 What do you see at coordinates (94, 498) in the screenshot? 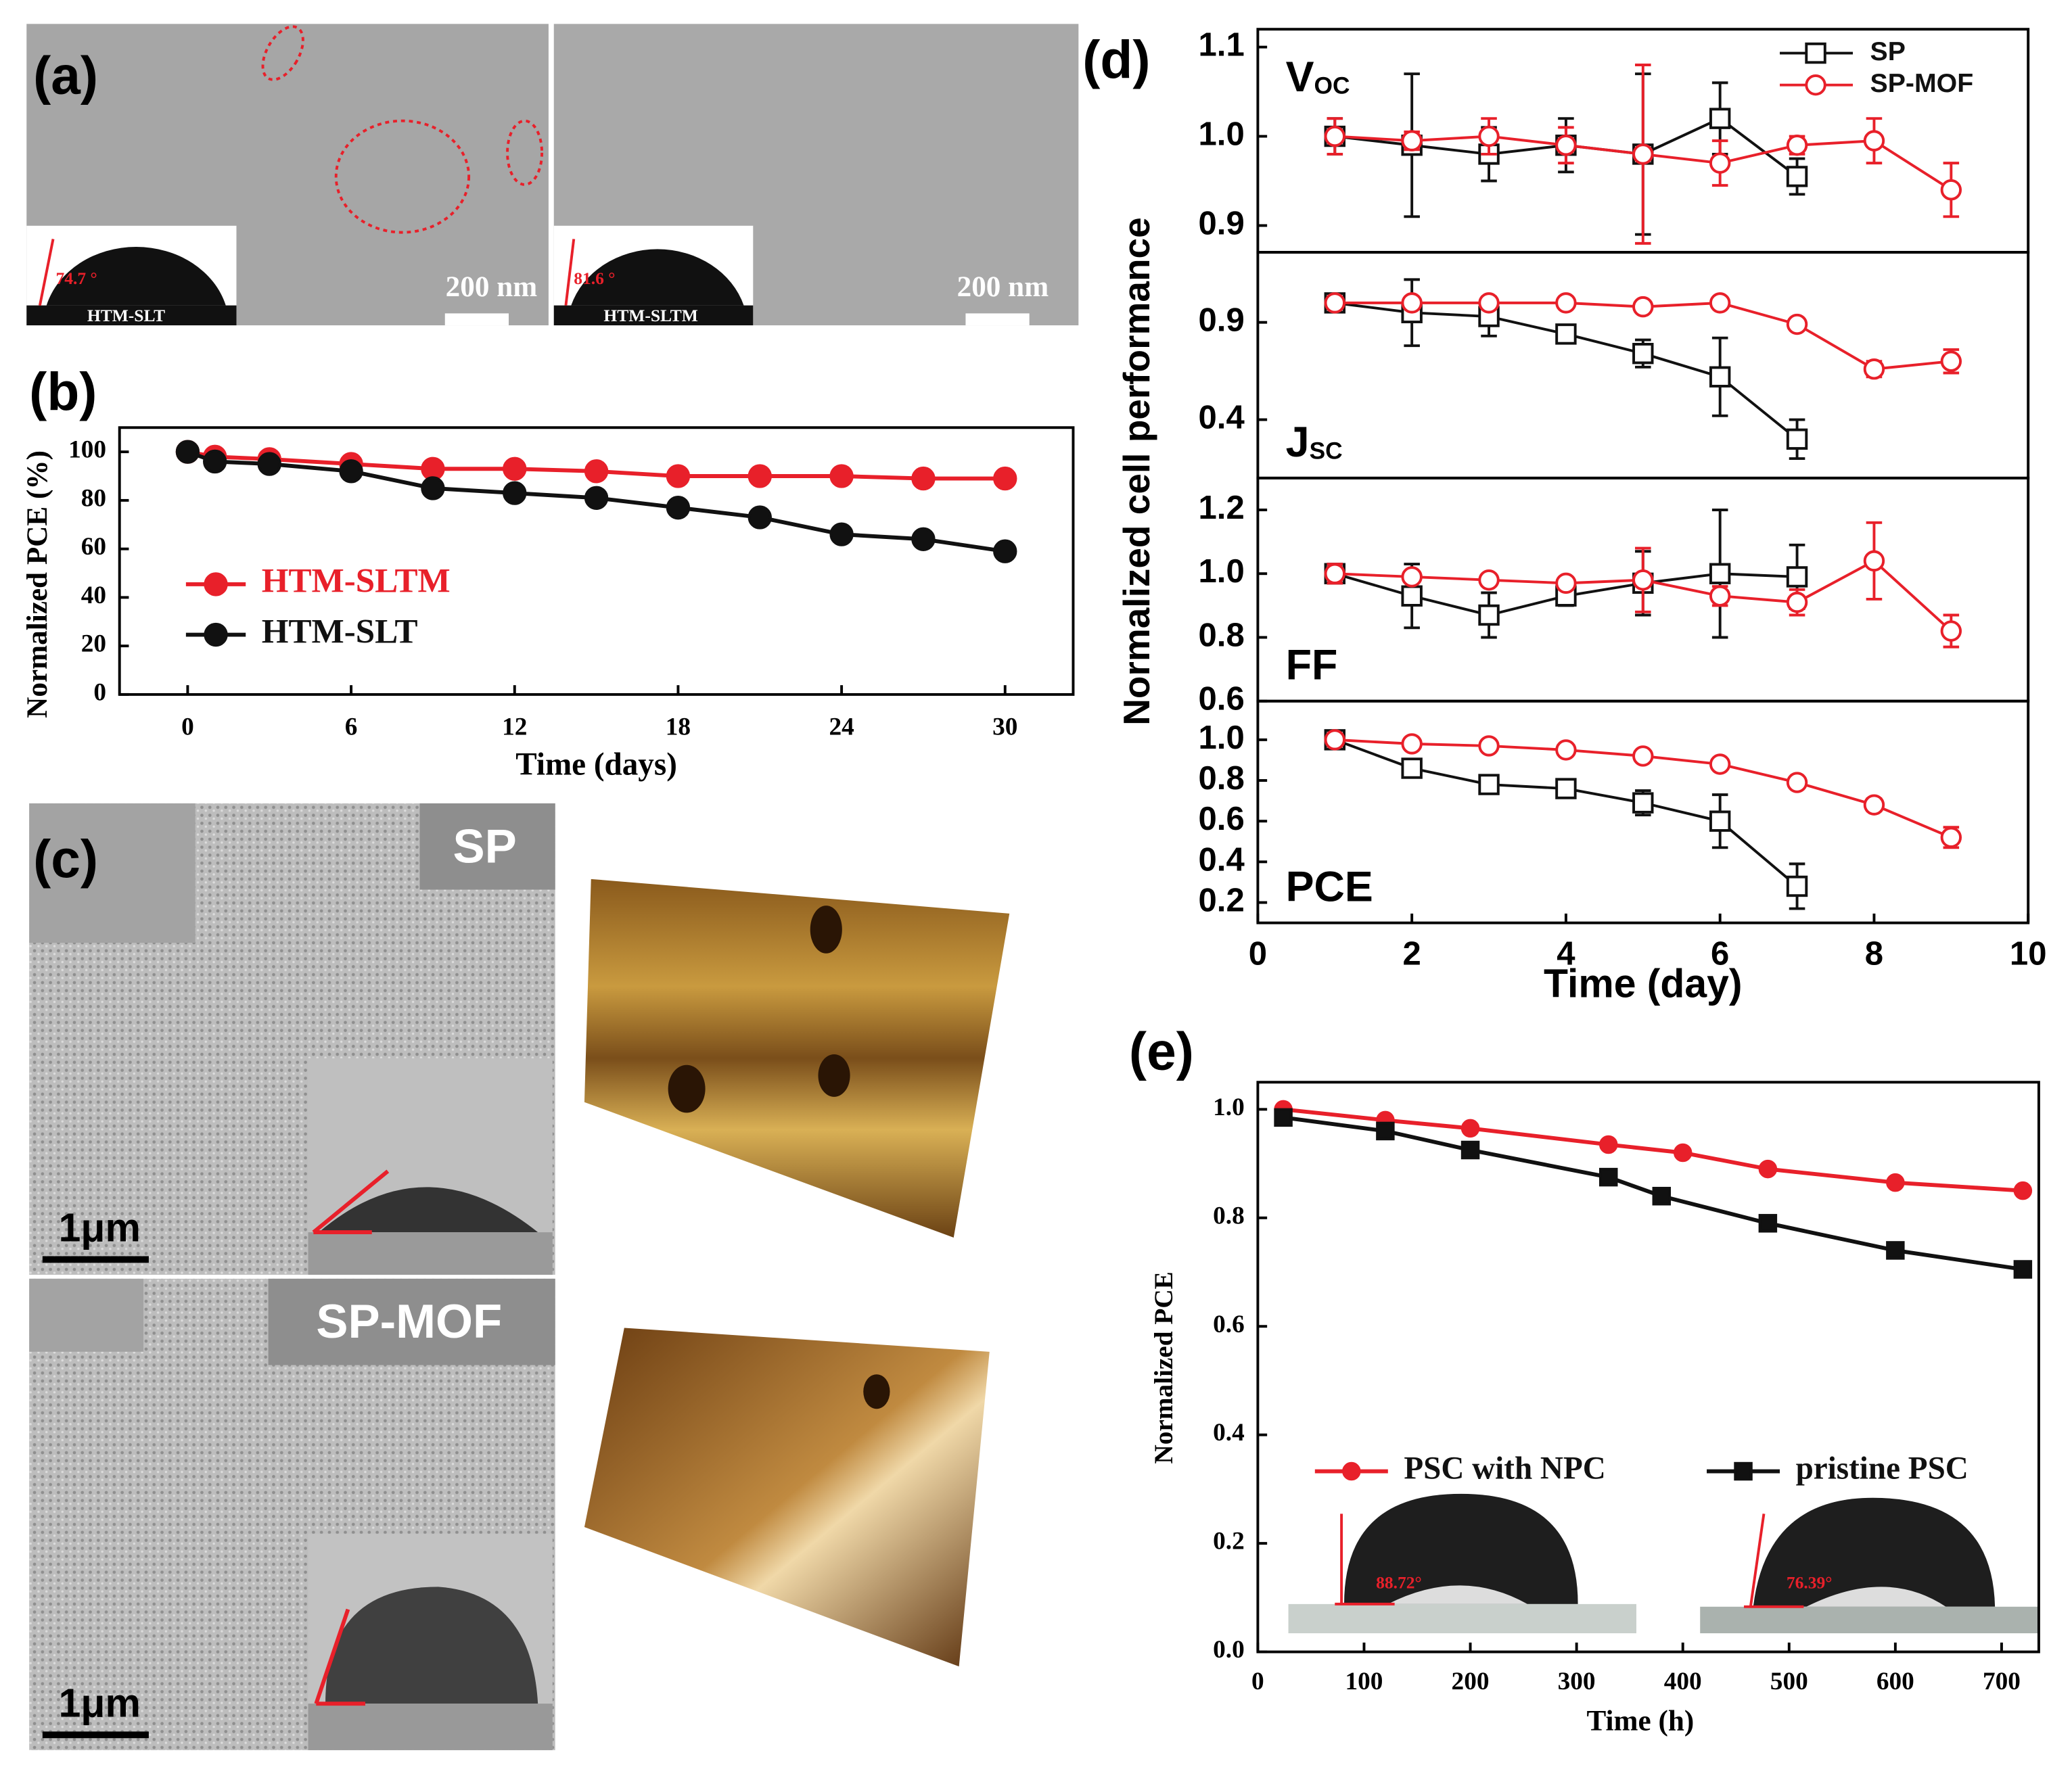
I see `y-tick-label: 80` at bounding box center [94, 498].